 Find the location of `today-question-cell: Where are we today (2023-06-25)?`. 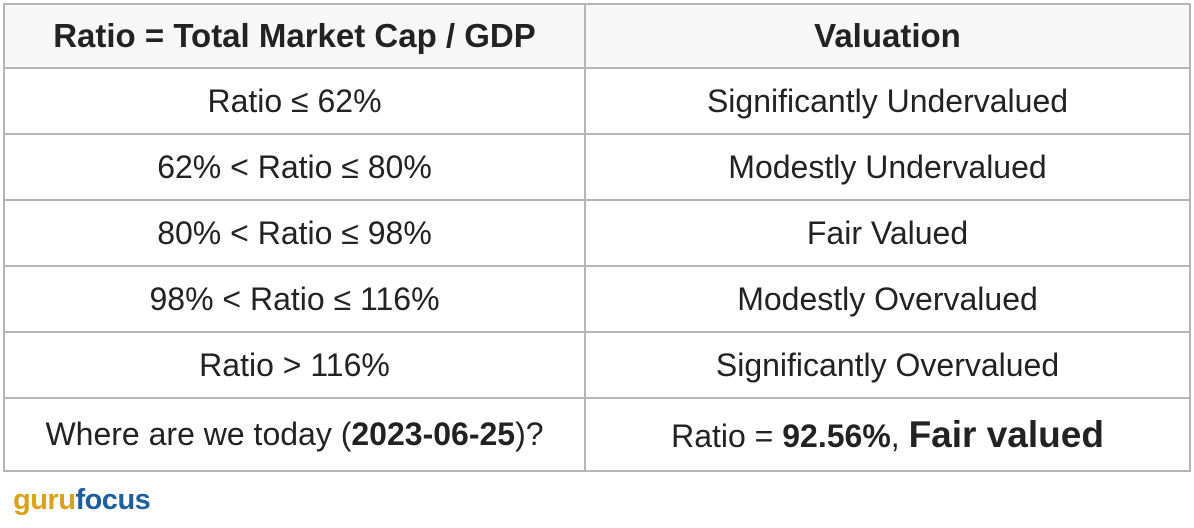

today-question-cell: Where are we today (2023-06-25)? is located at coordinates (294, 434).